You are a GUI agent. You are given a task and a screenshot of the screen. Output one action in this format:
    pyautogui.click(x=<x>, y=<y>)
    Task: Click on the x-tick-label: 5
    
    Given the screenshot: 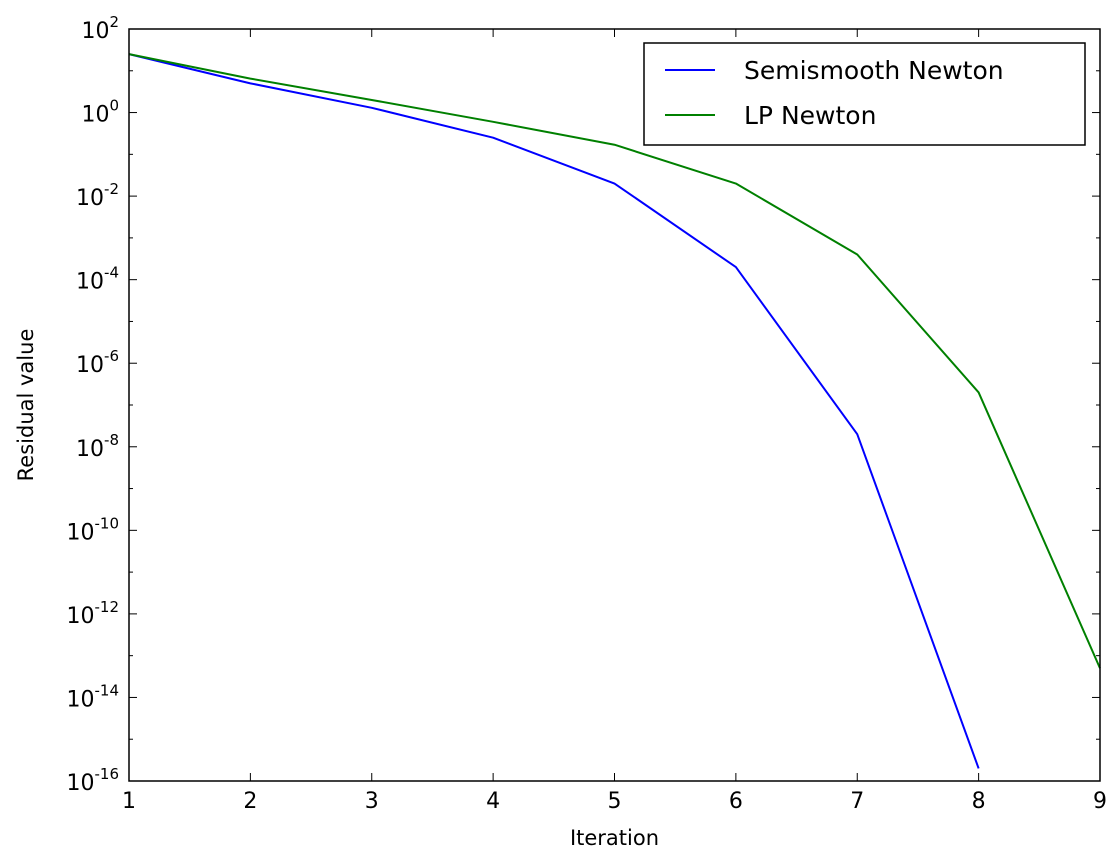 What is the action you would take?
    pyautogui.click(x=615, y=801)
    